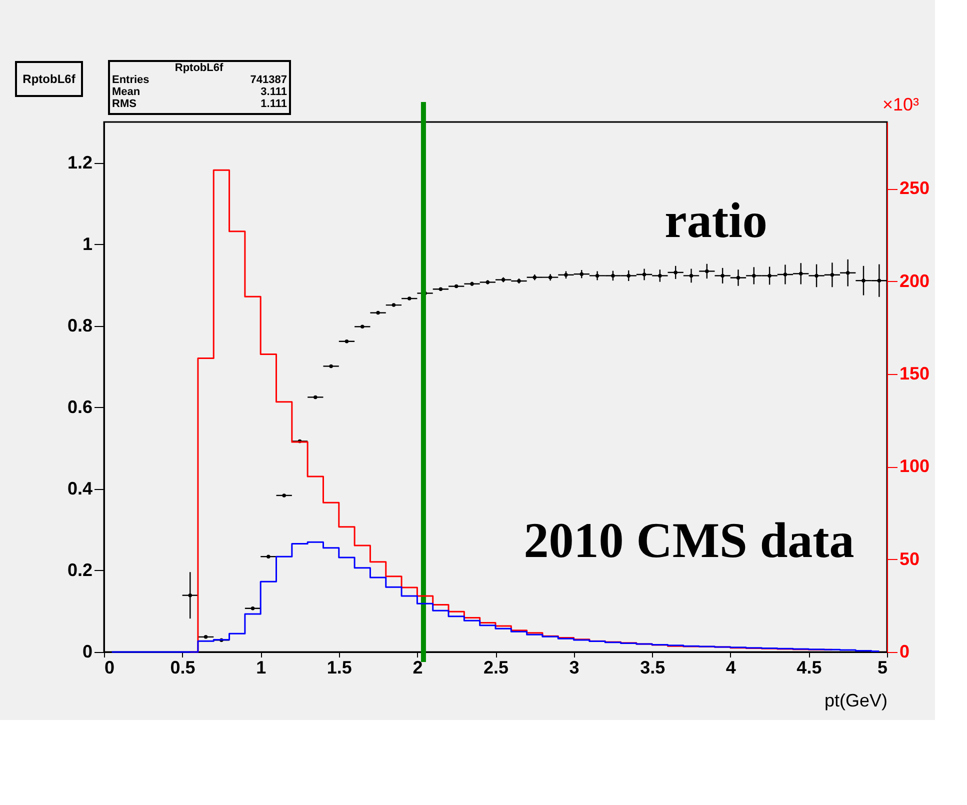 The width and height of the screenshot is (967, 805). I want to click on y-tick-label: 0.6, so click(79, 406).